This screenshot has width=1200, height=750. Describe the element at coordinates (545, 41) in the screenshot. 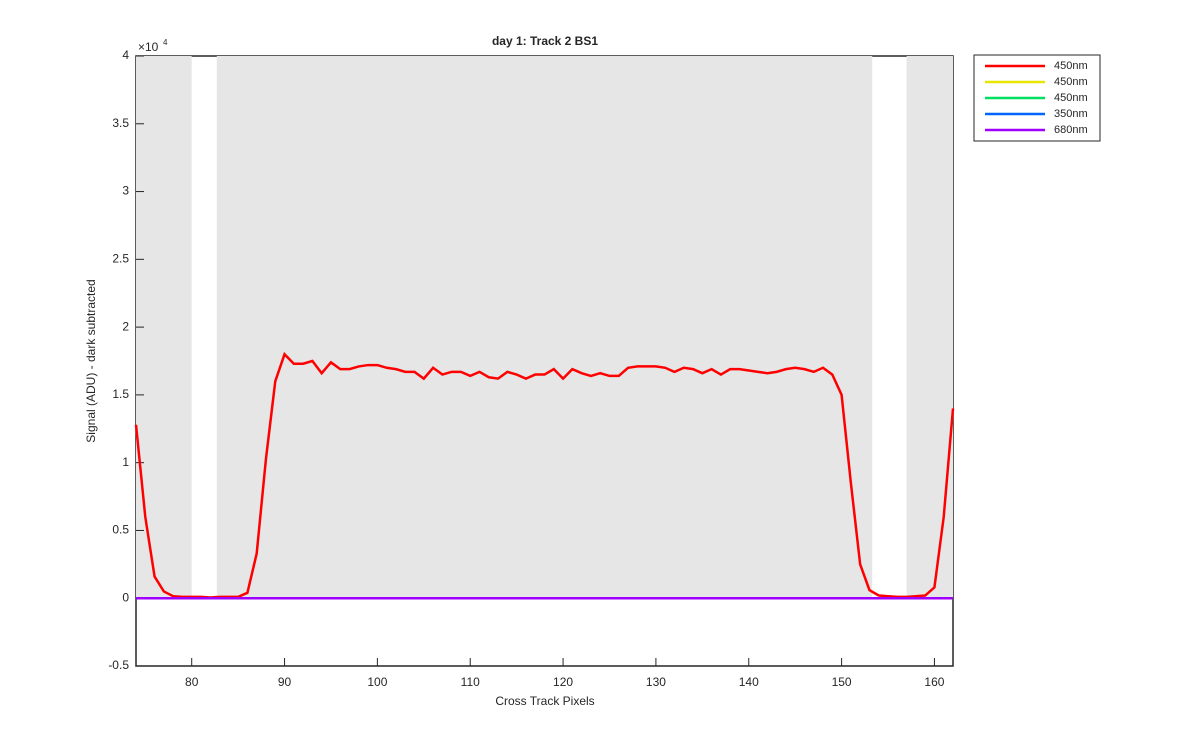

I see `chart-title: day 1: Track 2 BS1` at that location.